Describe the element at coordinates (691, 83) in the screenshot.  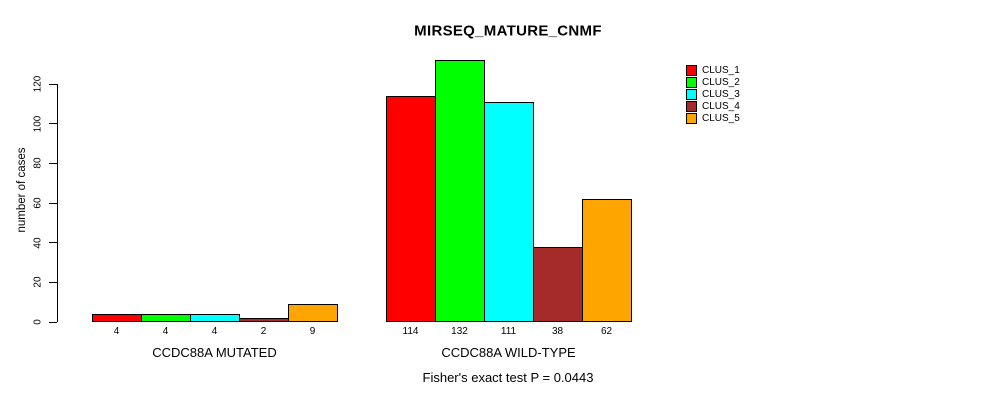
I see `legend-swatch-clus2-icon` at that location.